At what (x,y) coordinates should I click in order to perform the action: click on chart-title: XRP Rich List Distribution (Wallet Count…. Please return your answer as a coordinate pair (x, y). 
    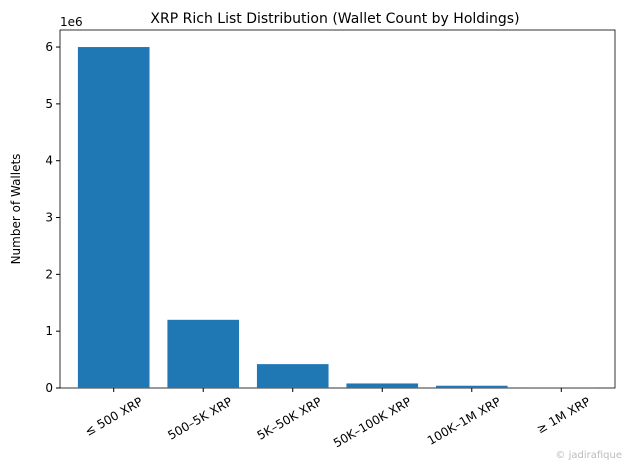
    Looking at the image, I should click on (334, 19).